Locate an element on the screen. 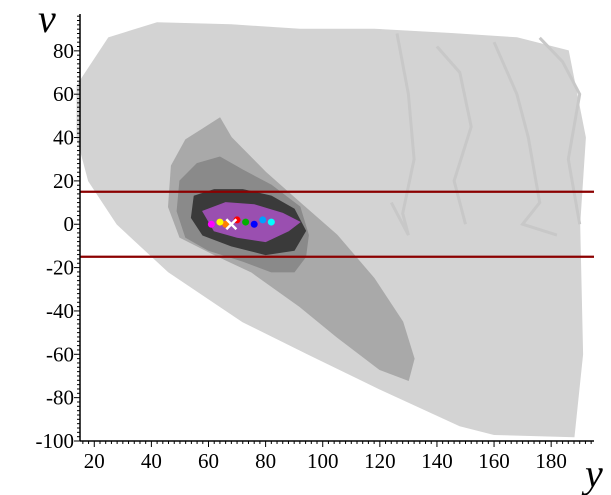  x-tick-label: 20 is located at coordinates (94, 461).